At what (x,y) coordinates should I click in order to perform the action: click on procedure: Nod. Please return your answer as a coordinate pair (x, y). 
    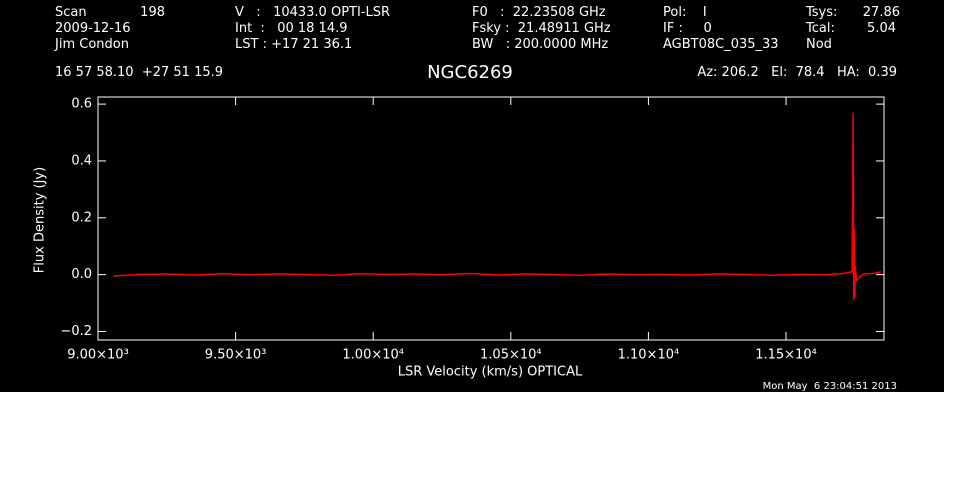
    Looking at the image, I should click on (819, 44).